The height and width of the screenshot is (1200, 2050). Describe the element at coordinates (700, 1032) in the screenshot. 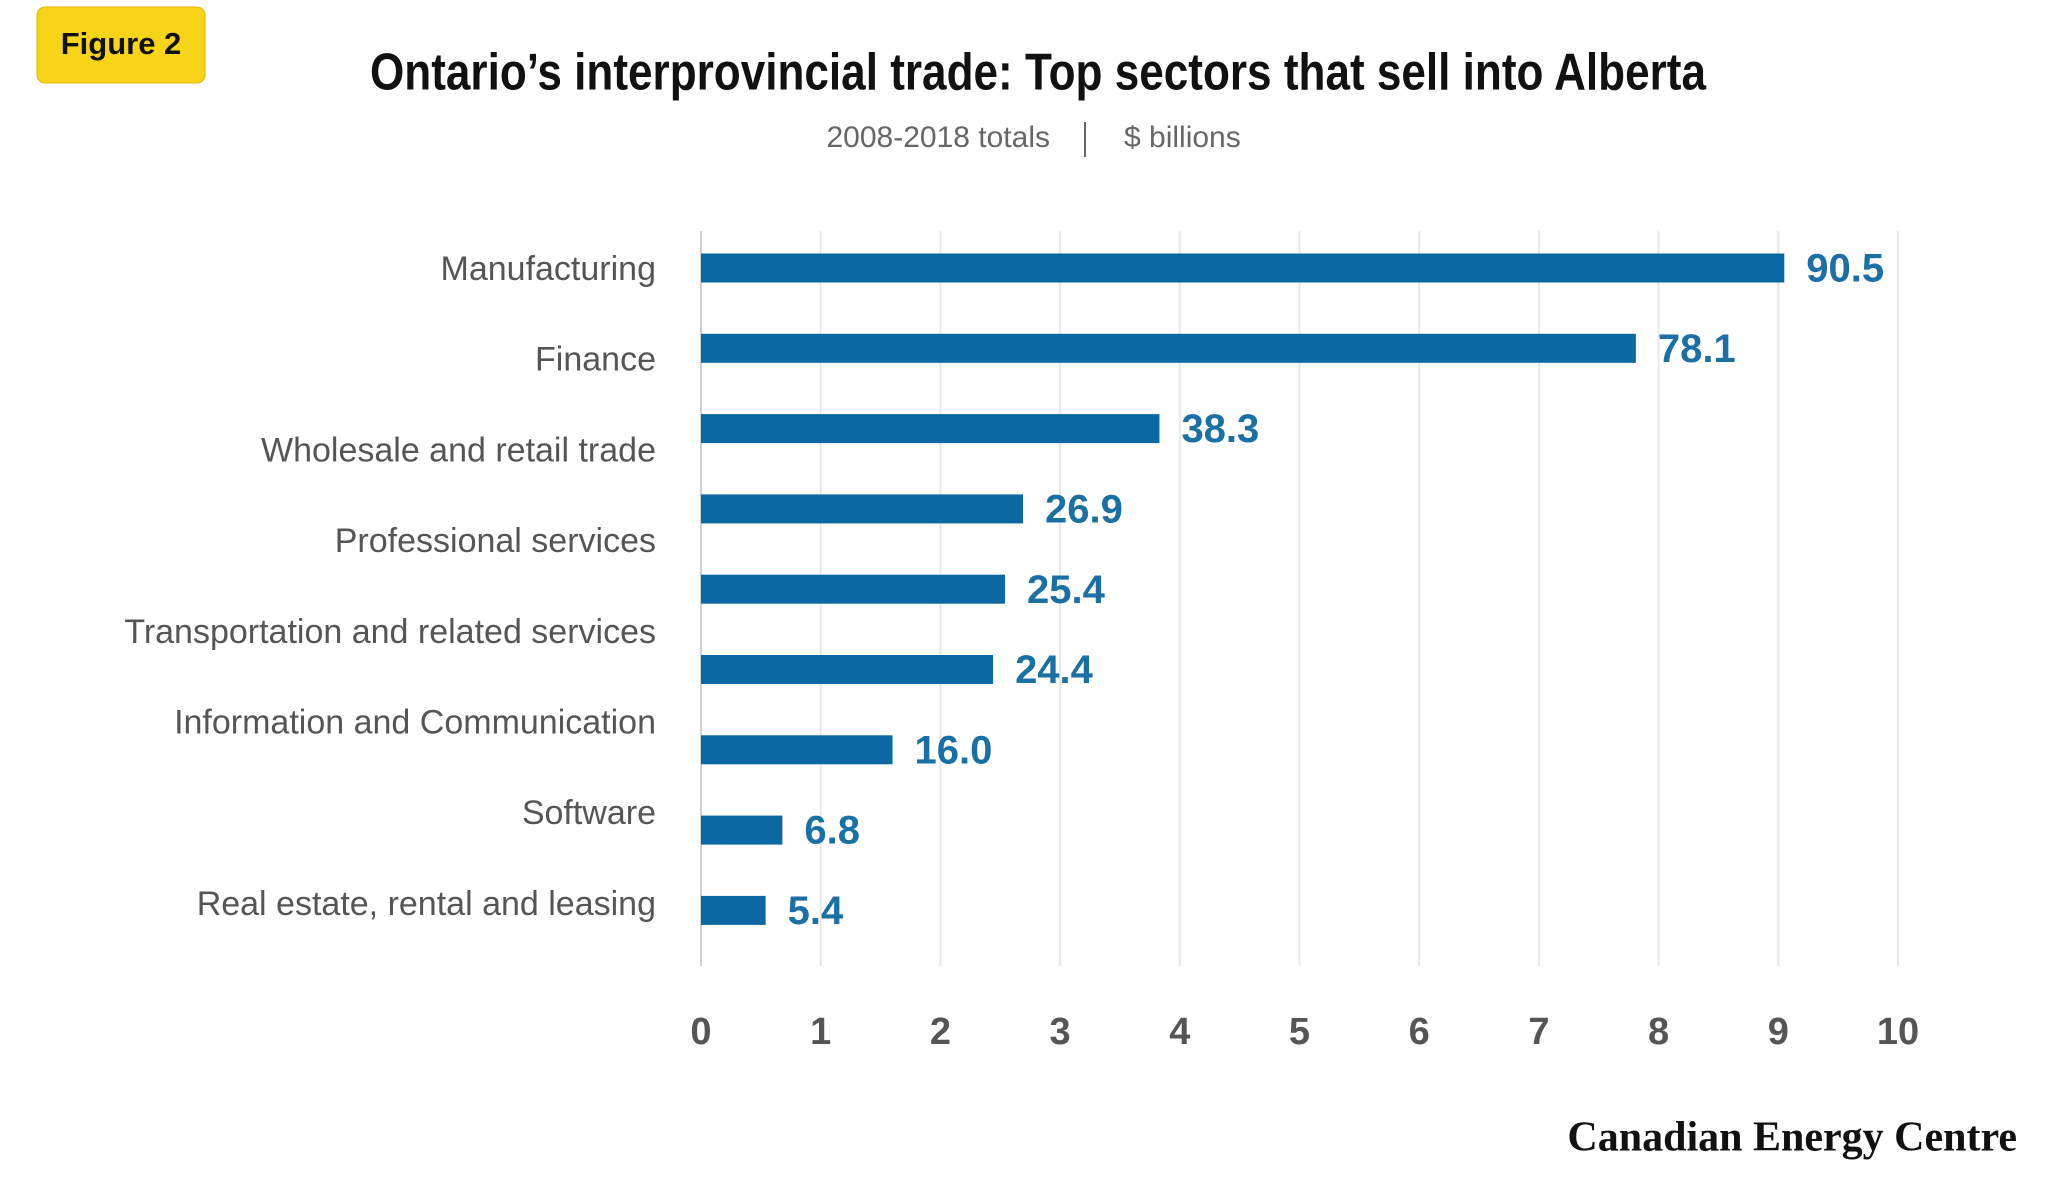

I see `x-tick-label: 0` at that location.